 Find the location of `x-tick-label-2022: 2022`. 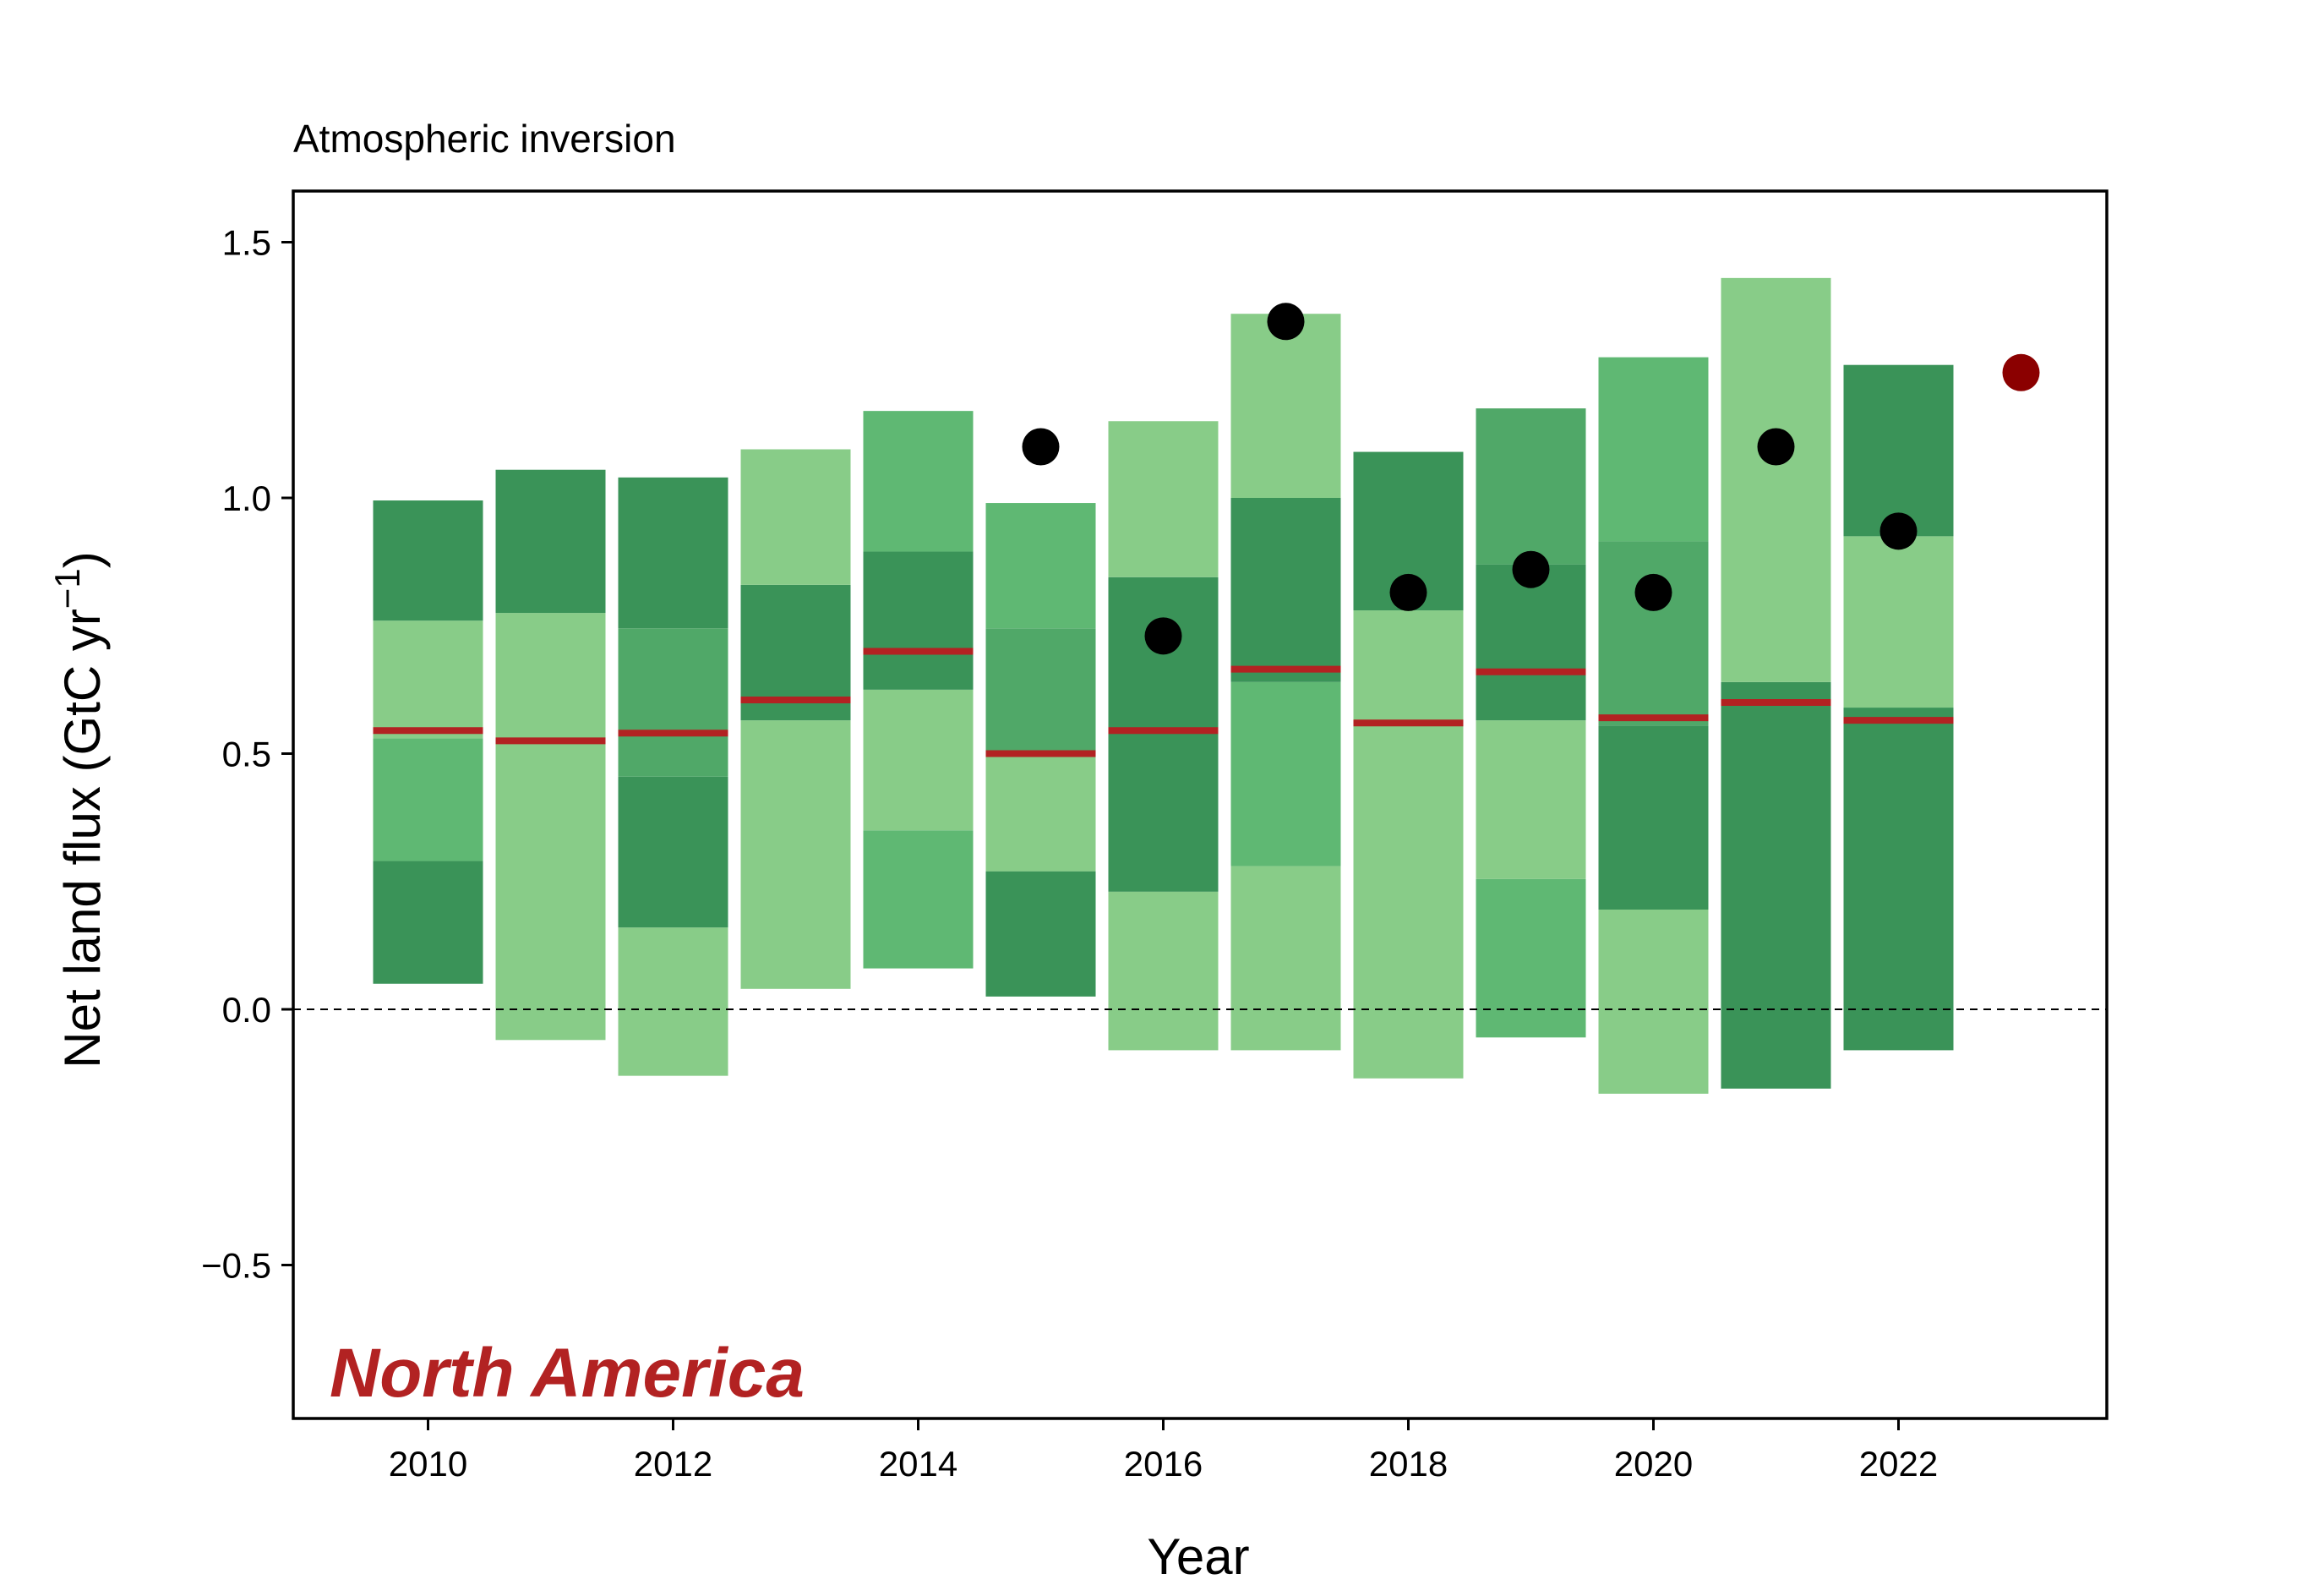

x-tick-label-2022: 2022 is located at coordinates (1898, 1464).